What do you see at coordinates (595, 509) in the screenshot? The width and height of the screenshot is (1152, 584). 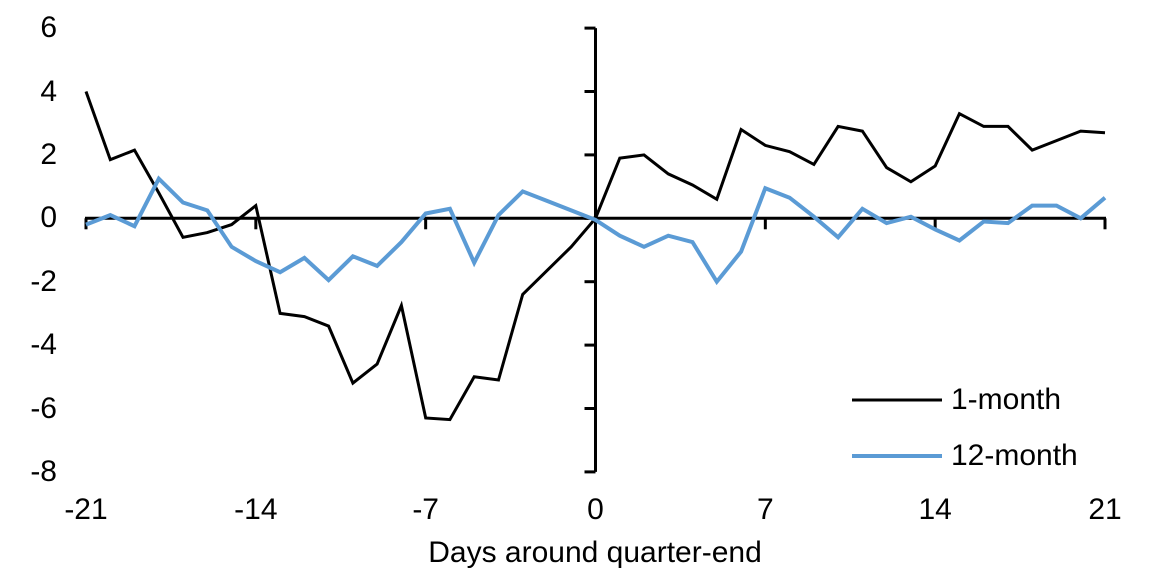 I see `x-tick-label: 0` at bounding box center [595, 509].